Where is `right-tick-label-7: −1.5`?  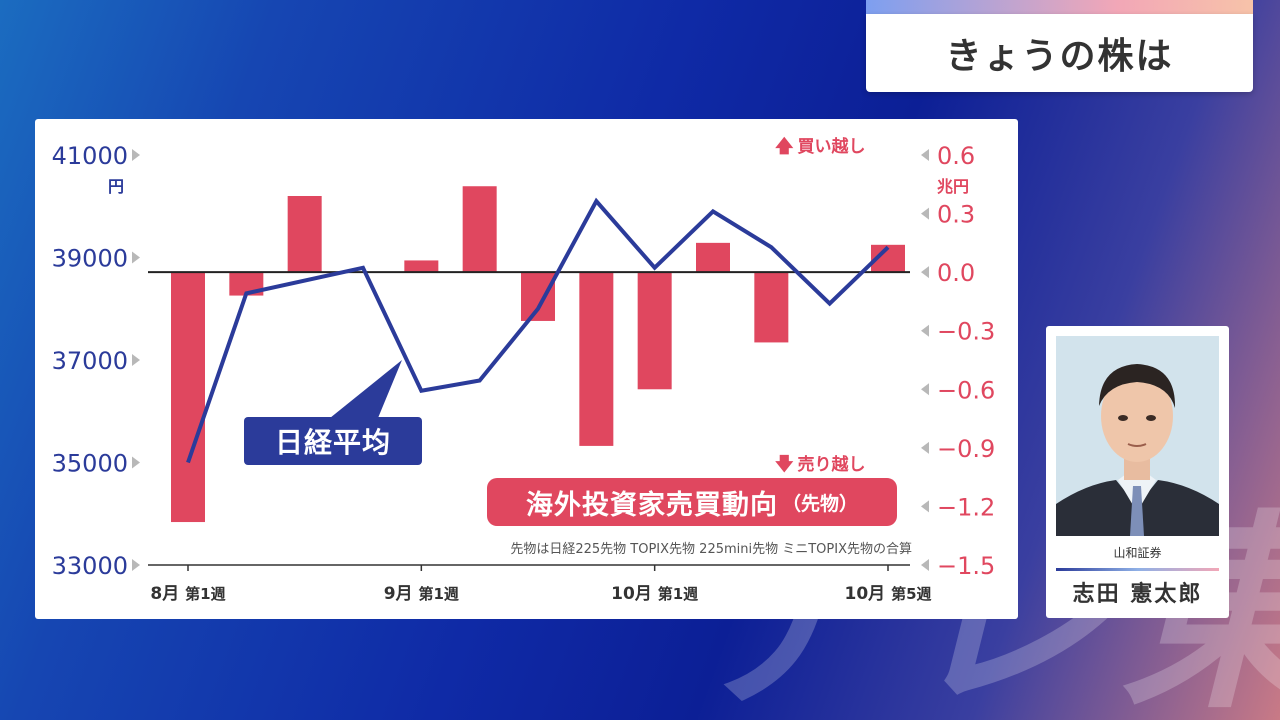
right-tick-label-7: −1.5 is located at coordinates (966, 566).